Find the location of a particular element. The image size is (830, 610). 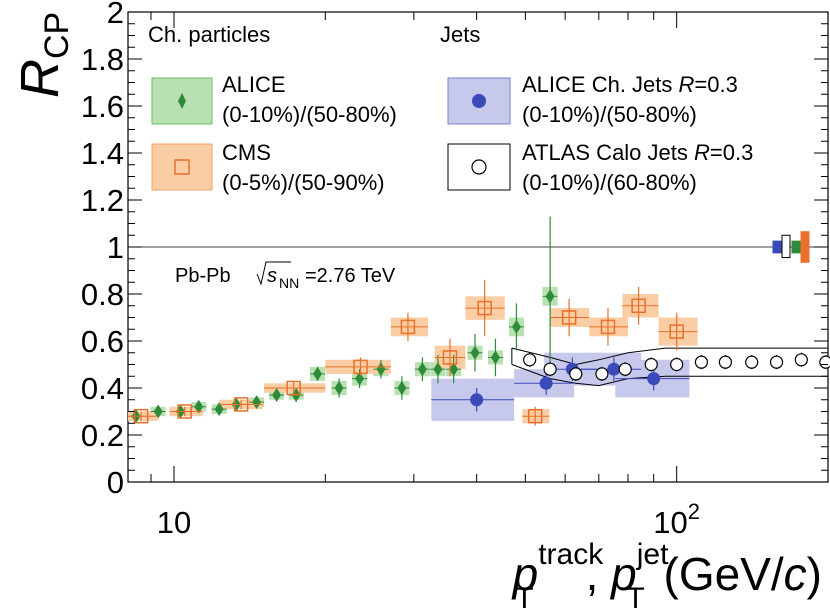

x-tick-label: 10 is located at coordinates (174, 522).